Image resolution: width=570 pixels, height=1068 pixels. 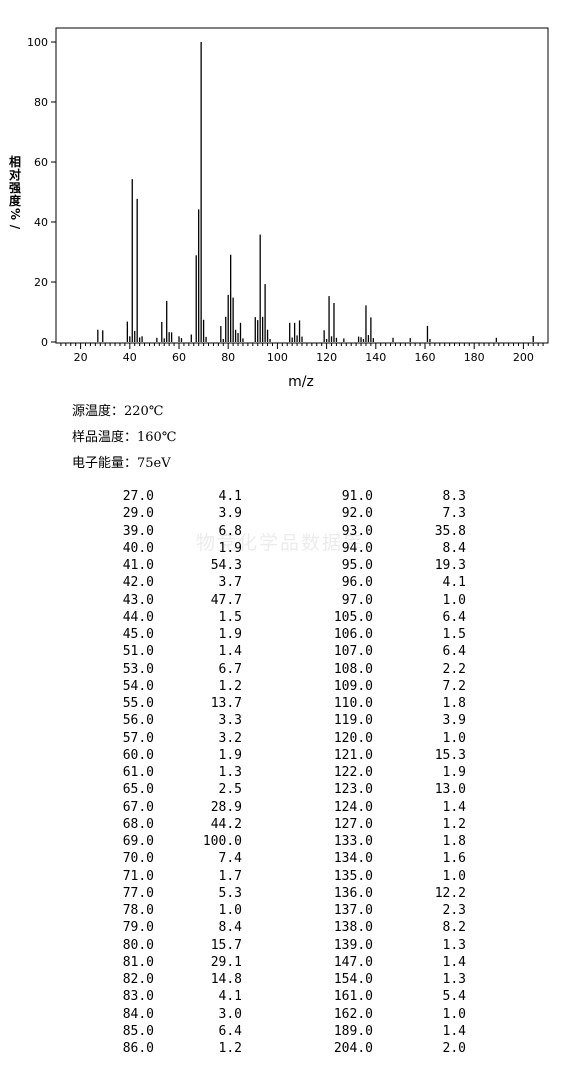 I want to click on table-row: 40.0 1.9 94.0 8.4, so click(x=288, y=548).